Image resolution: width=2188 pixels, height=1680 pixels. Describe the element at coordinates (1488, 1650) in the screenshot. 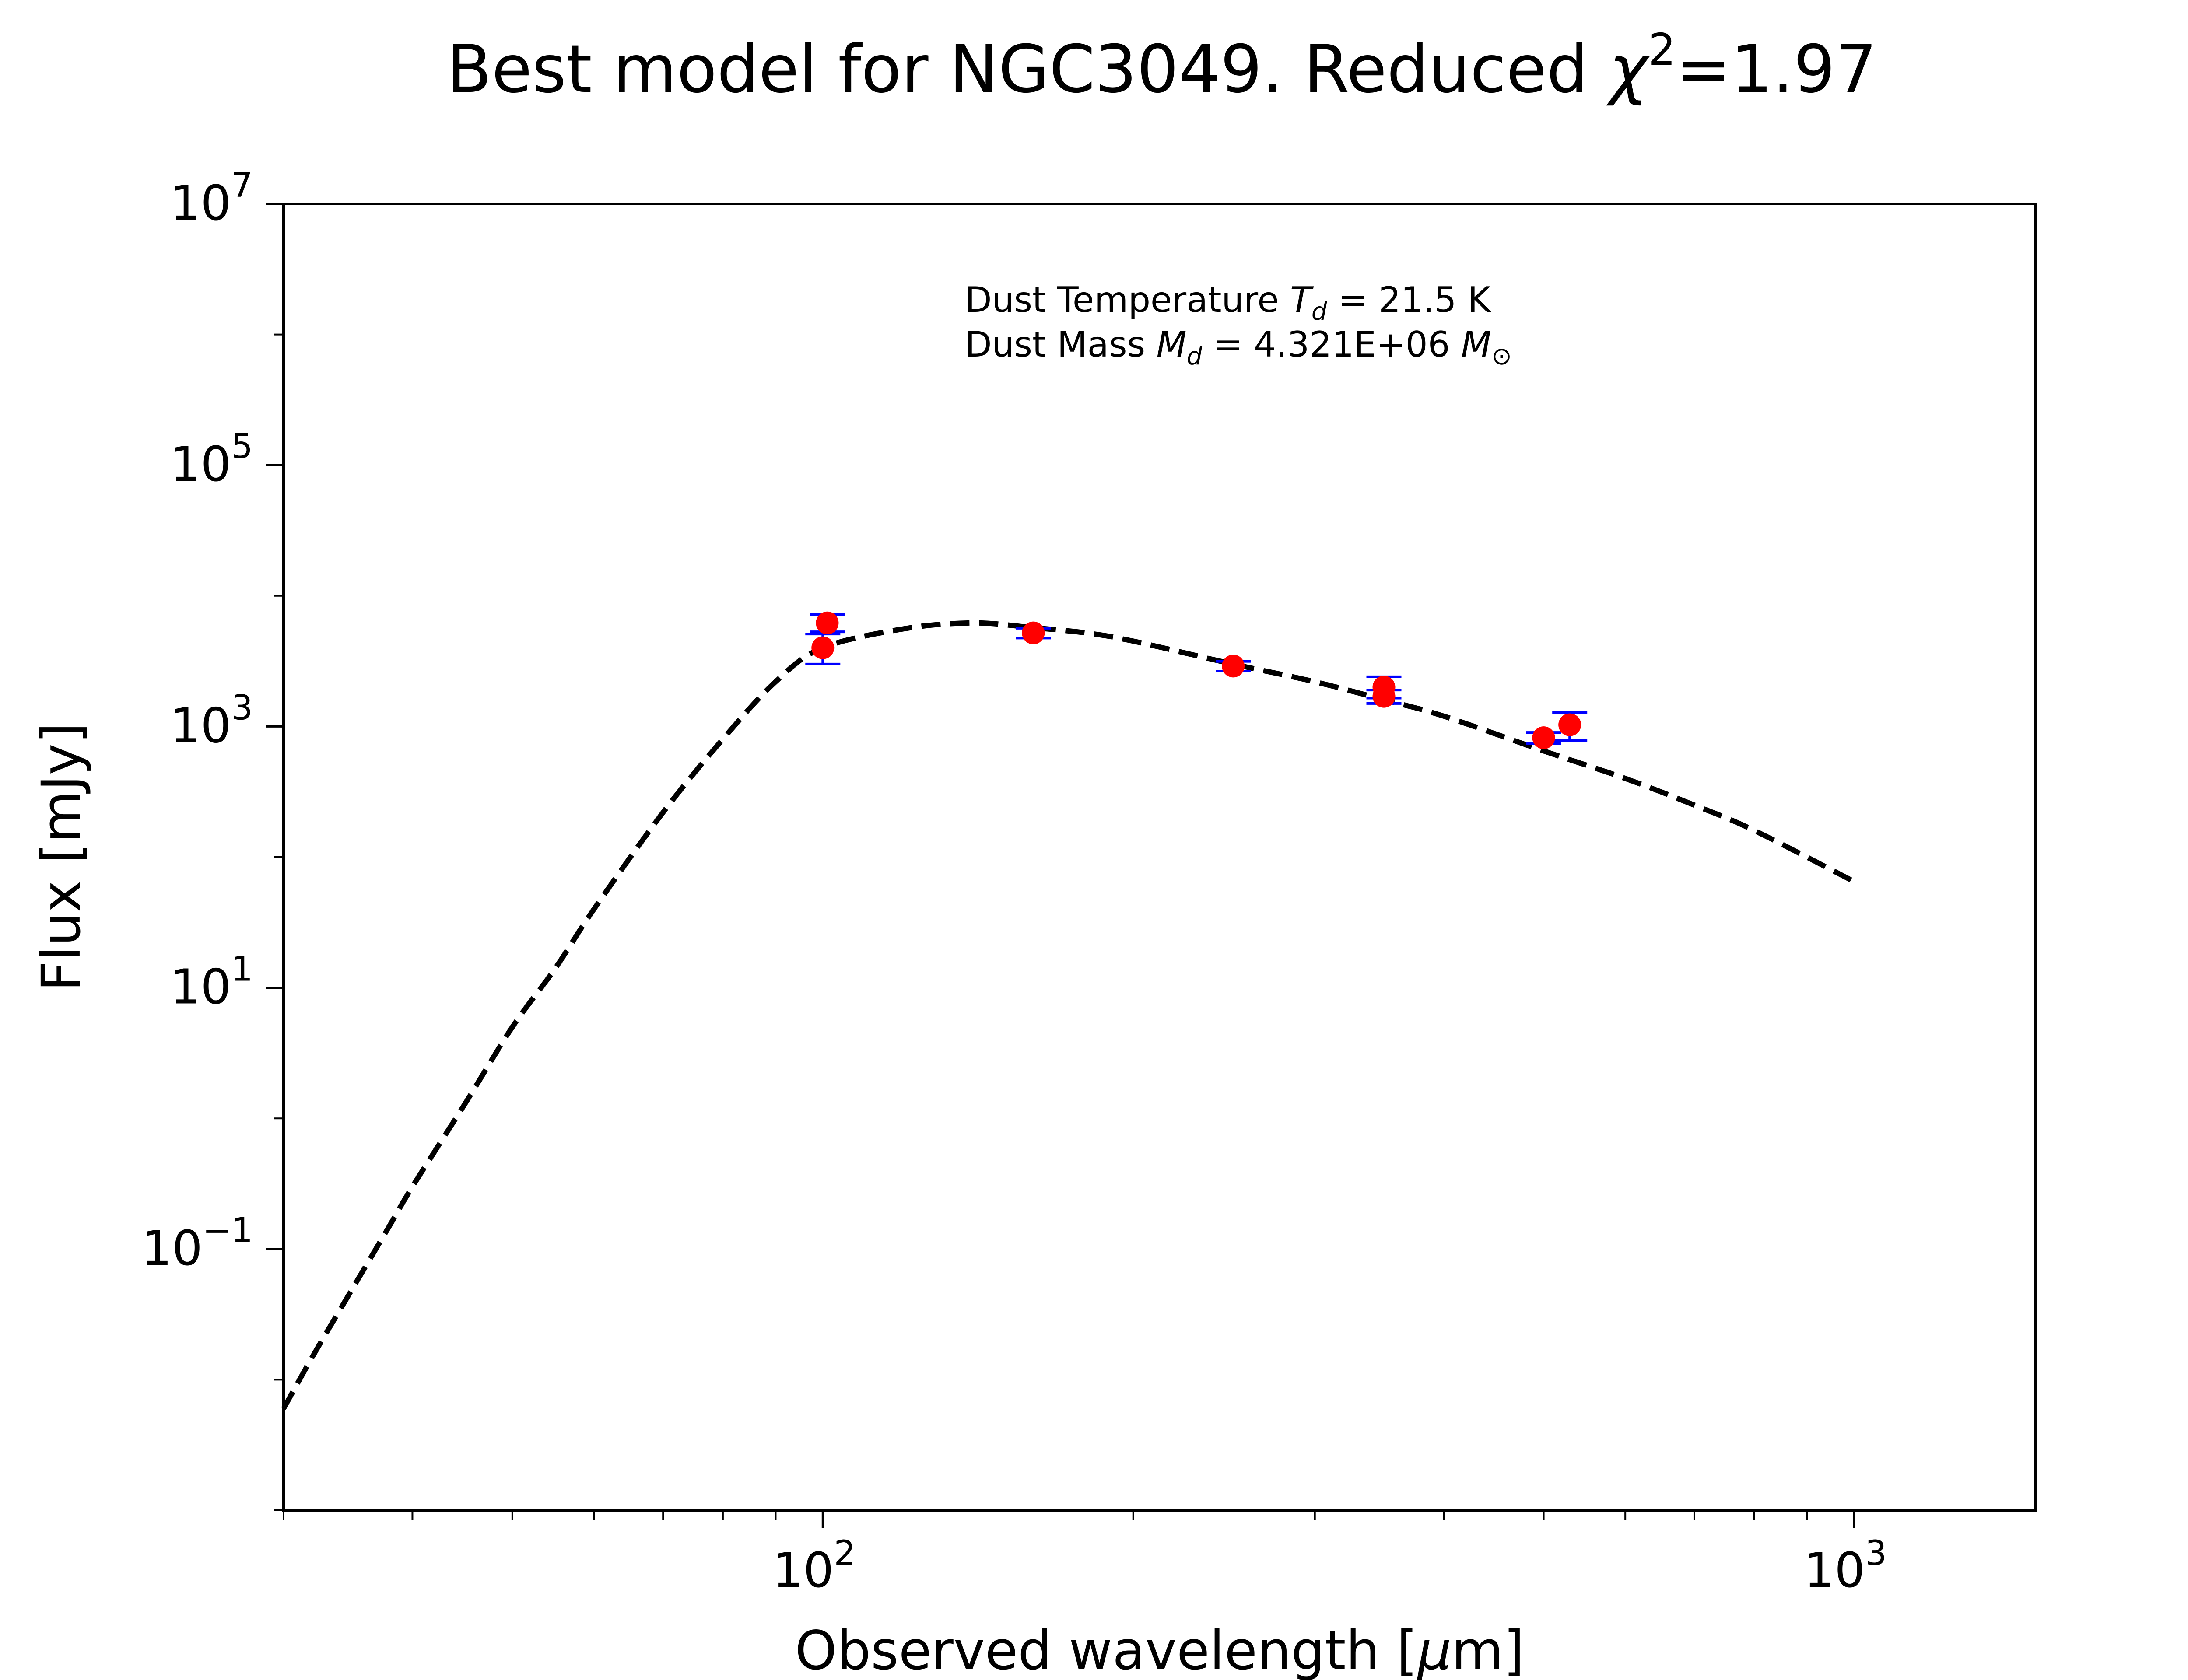

I see `x-axis-label-unit: m]` at that location.